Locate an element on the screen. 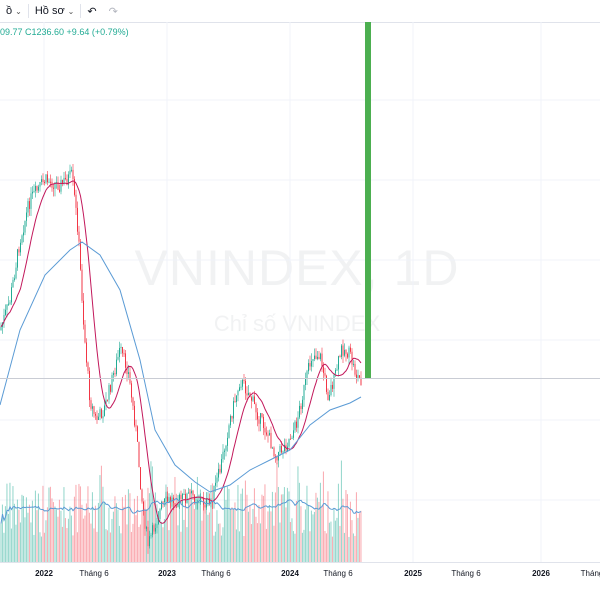  chart-type-menu: ồ ⌄ is located at coordinates (14, 11).